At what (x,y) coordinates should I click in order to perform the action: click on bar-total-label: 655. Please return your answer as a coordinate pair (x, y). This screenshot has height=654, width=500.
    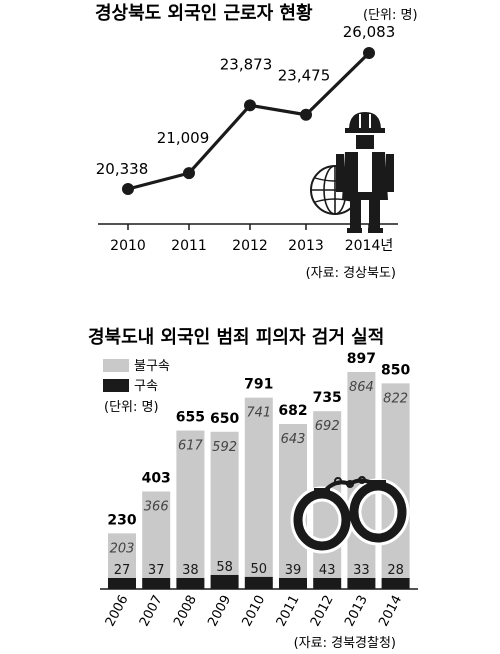
    Looking at the image, I should click on (190, 418).